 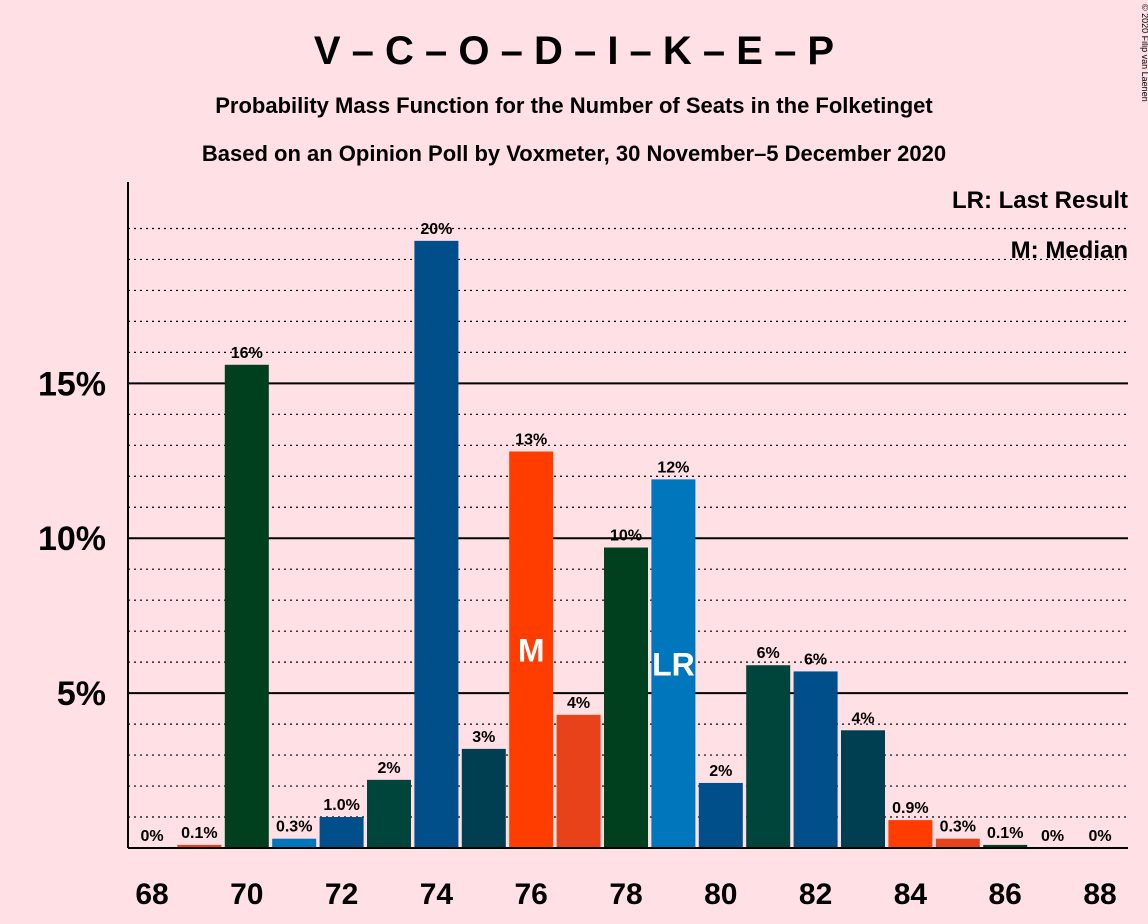 What do you see at coordinates (1099, 836) in the screenshot?
I see `data-label-88: 0%` at bounding box center [1099, 836].